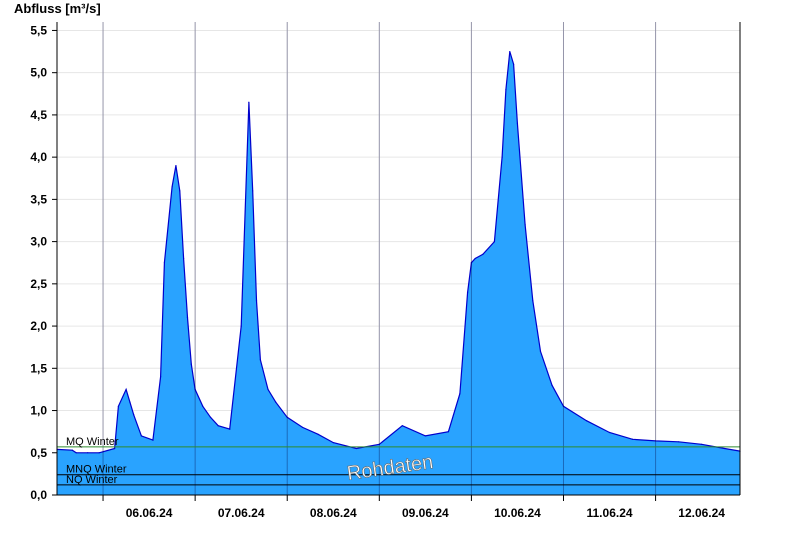 Image resolution: width=800 pixels, height=550 pixels. Describe the element at coordinates (38, 199) in the screenshot. I see `y-tick-label: 3,5` at that location.